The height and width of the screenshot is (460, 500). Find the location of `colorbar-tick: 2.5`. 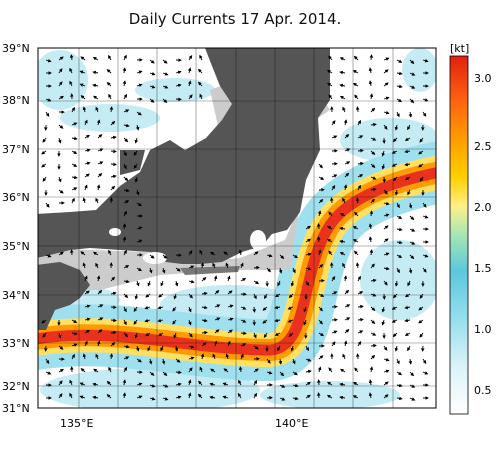

colorbar-tick: 2.5 is located at coordinates (483, 146).